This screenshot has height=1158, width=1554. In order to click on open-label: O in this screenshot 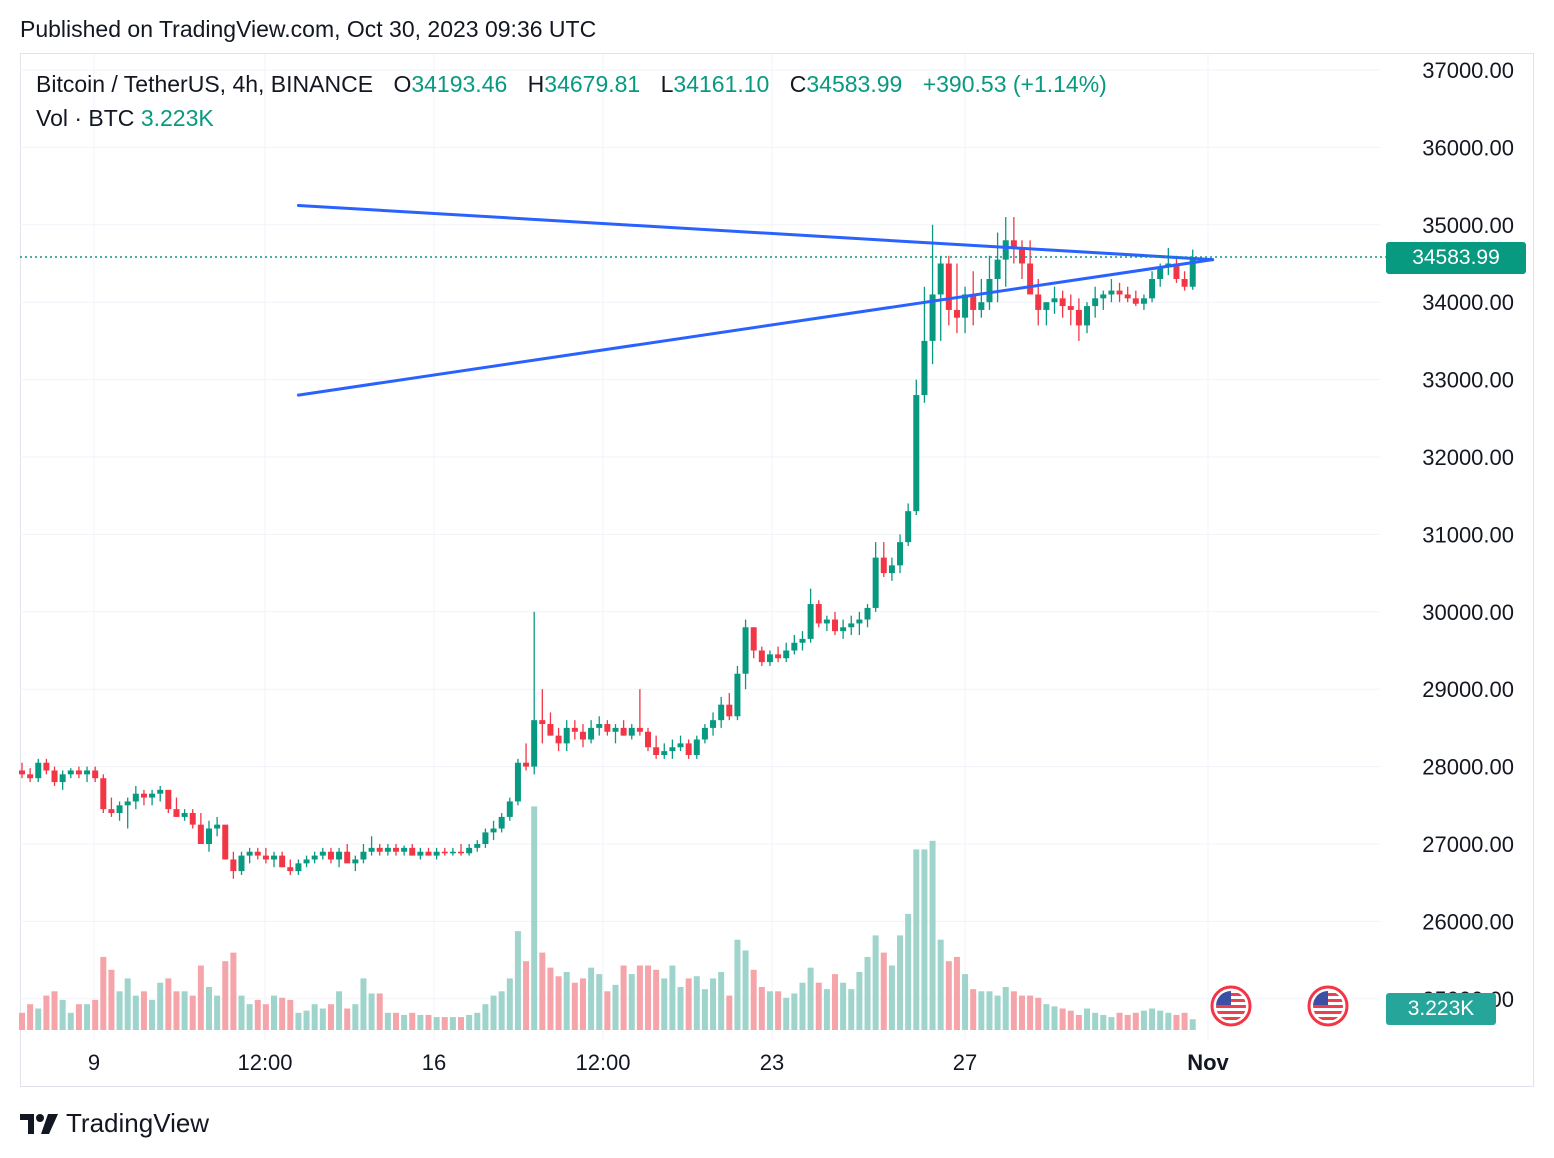, I will do `click(402, 84)`.